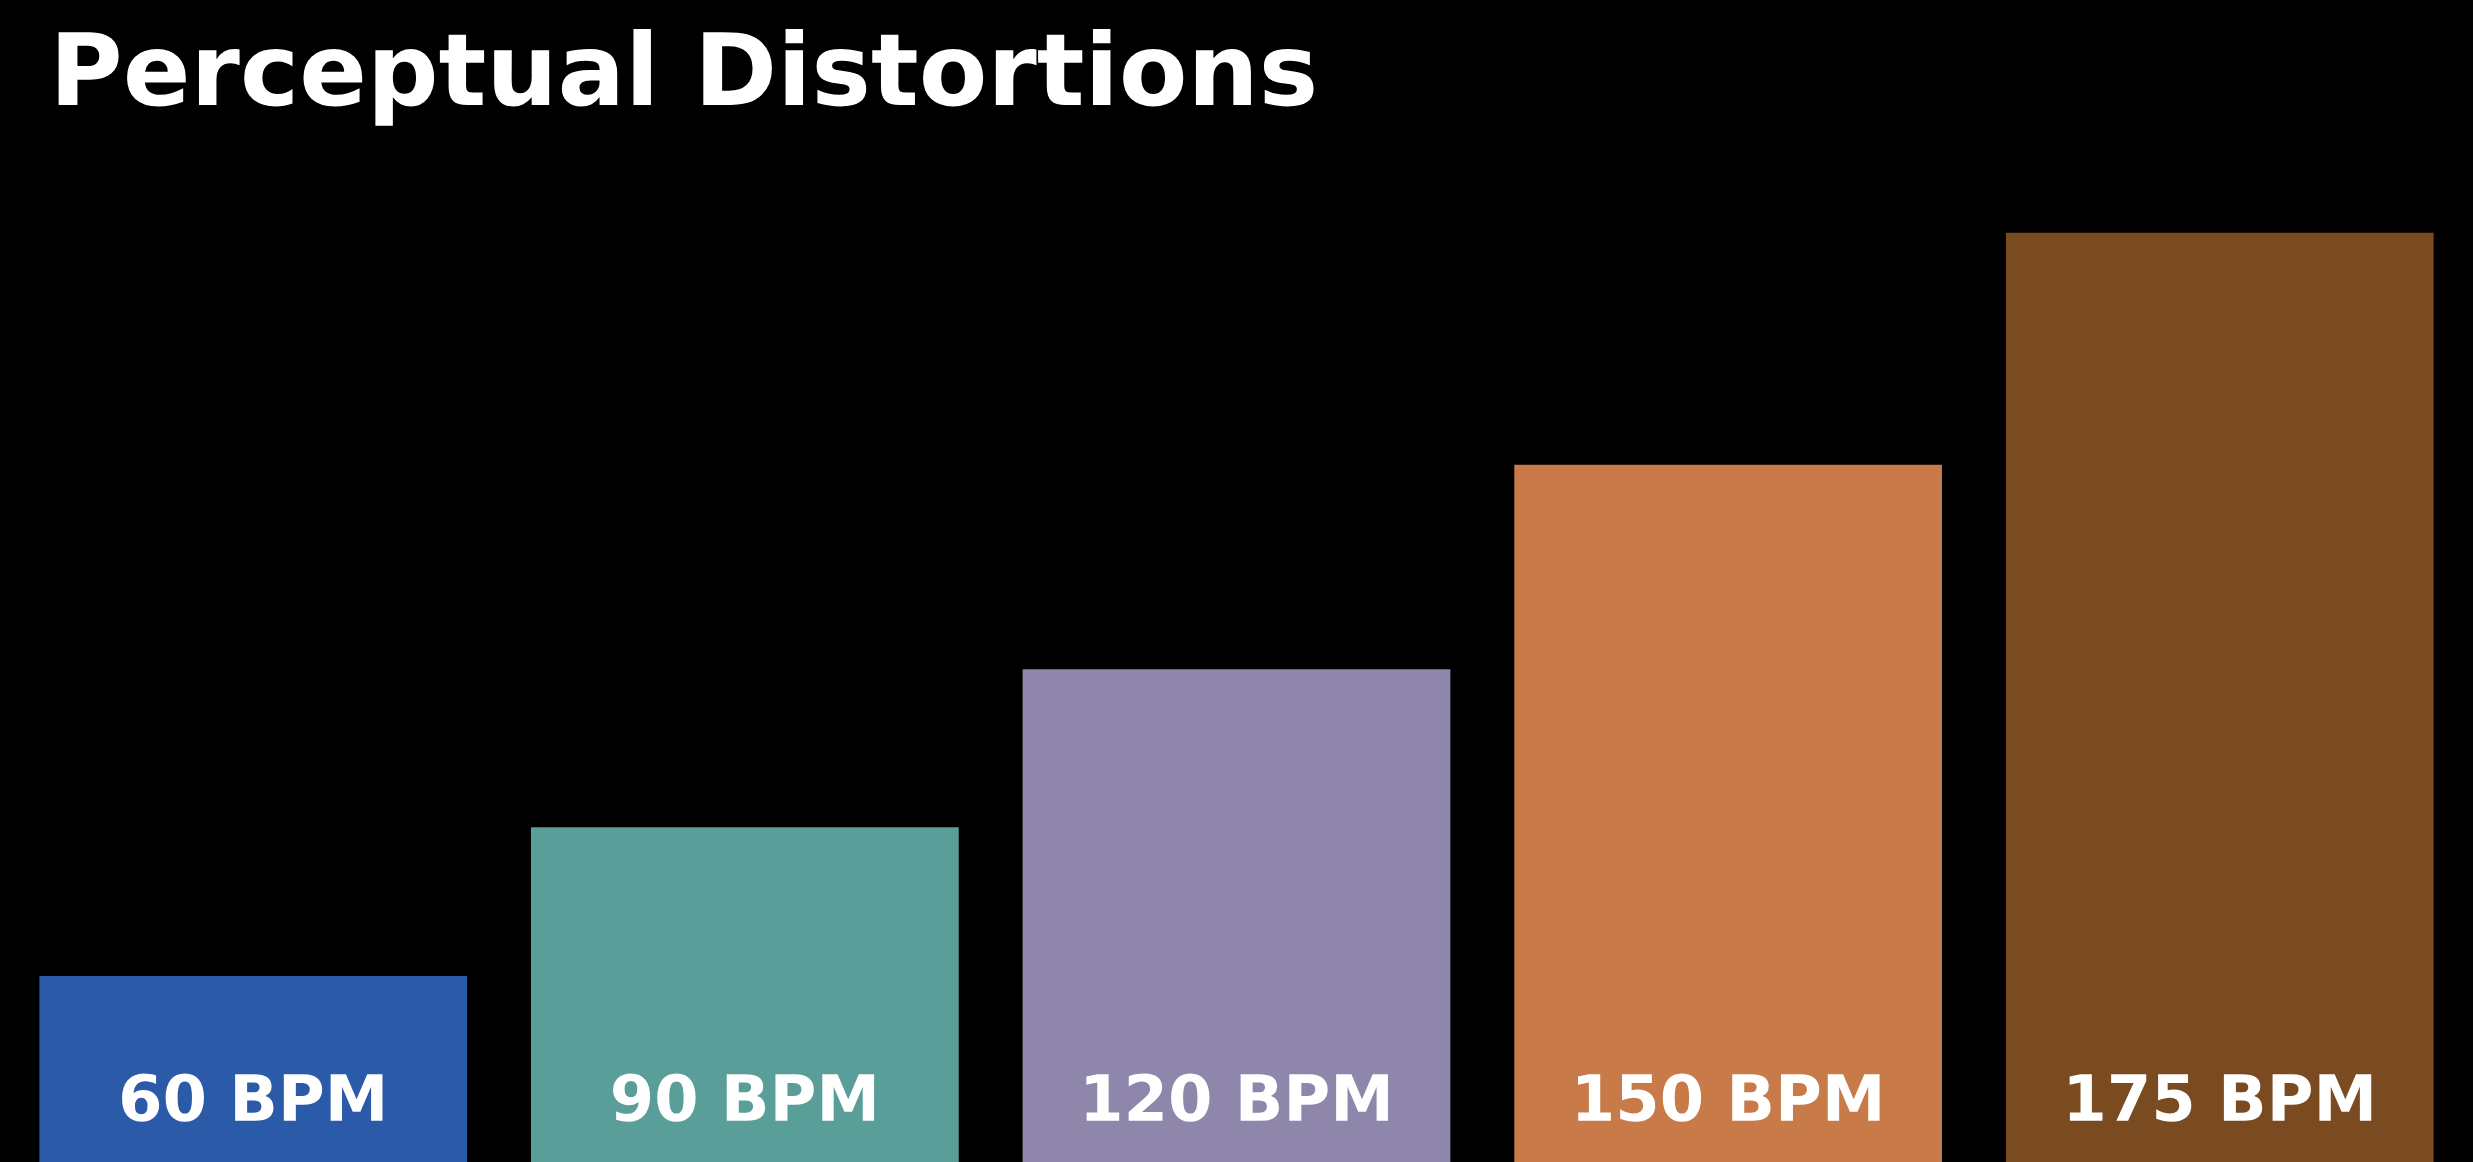  I want to click on x-tick-label: 120 BPM, so click(1237, 1097).